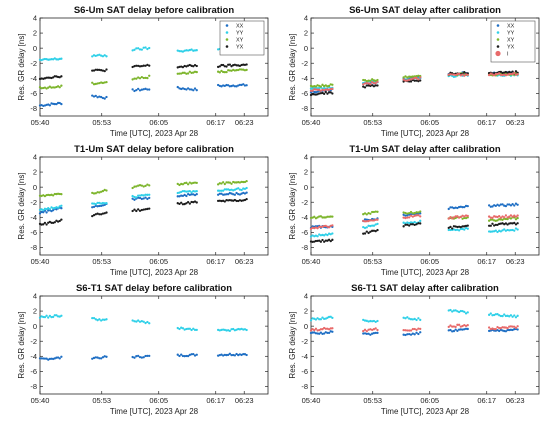 The height and width of the screenshot is (421, 550). What do you see at coordinates (143, 79) in the screenshot?
I see `series-xy` at bounding box center [143, 79].